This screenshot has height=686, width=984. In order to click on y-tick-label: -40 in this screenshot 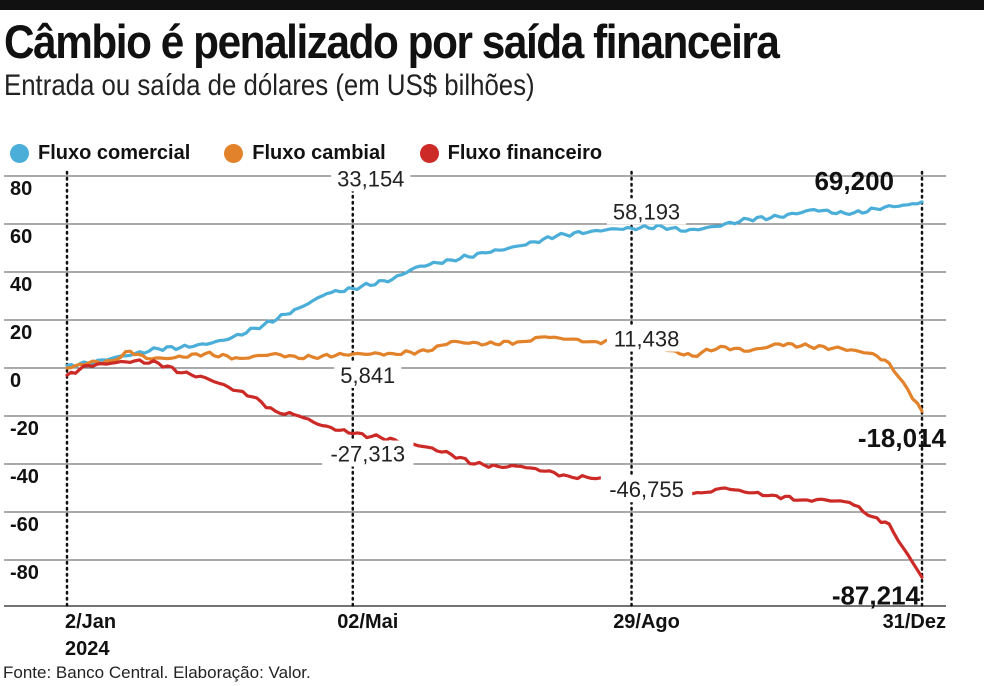, I will do `click(24, 477)`.